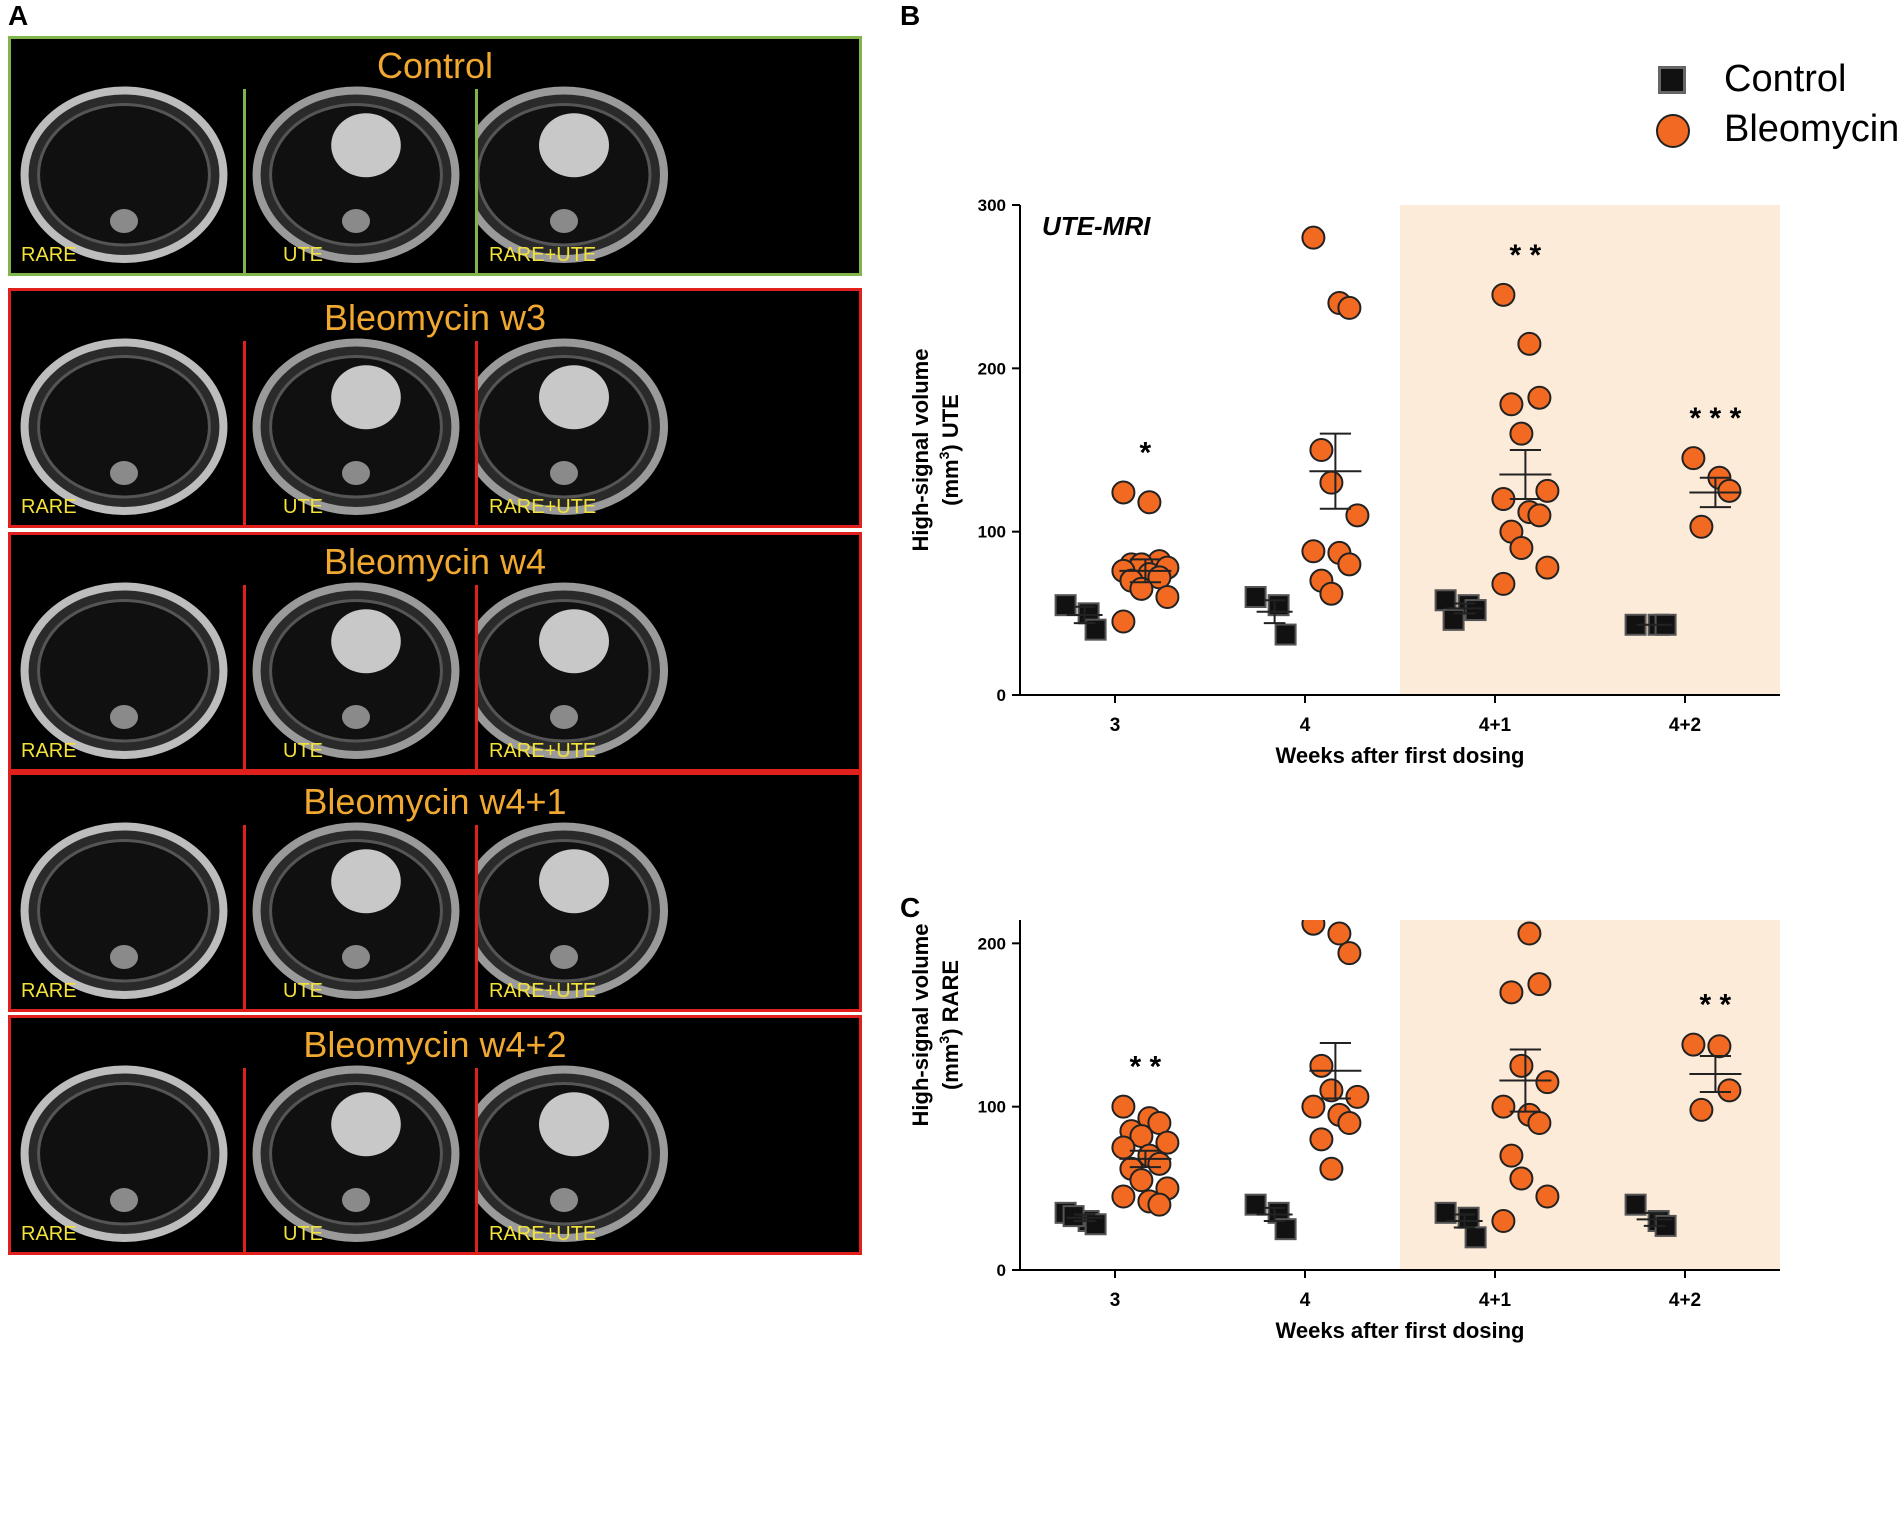 The width and height of the screenshot is (1901, 1530). What do you see at coordinates (18, 15) in the screenshot?
I see `panel-letter-a: A` at bounding box center [18, 15].